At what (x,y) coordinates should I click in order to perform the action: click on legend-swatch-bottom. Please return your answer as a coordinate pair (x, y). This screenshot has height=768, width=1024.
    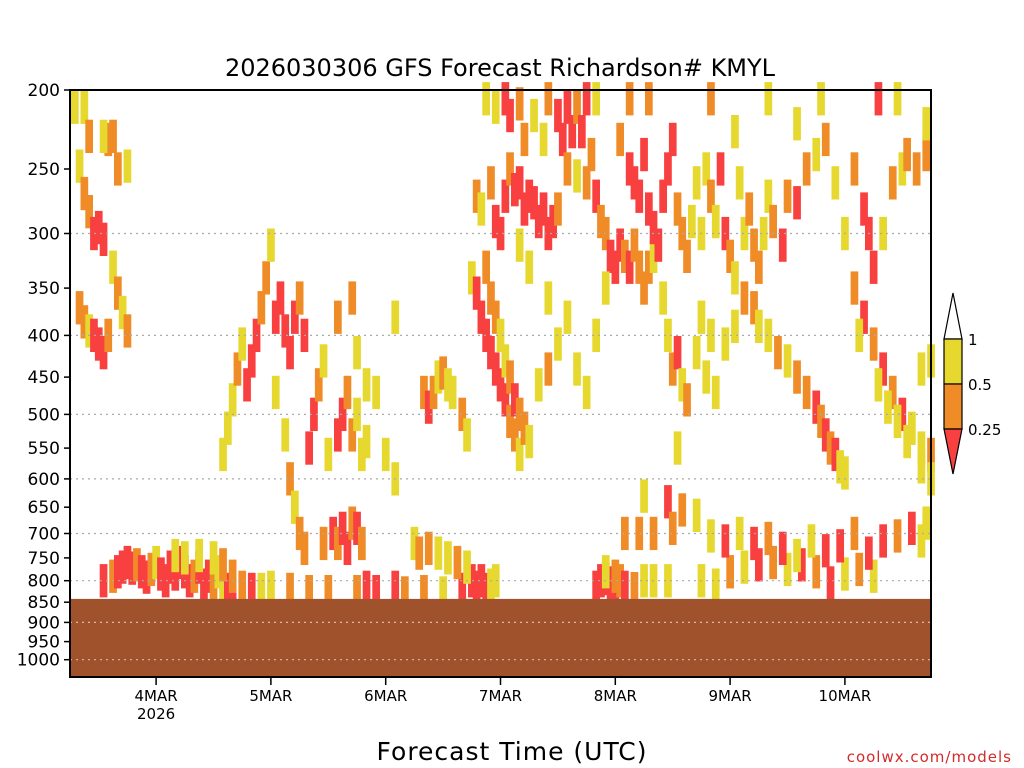
    Looking at the image, I should click on (953, 451).